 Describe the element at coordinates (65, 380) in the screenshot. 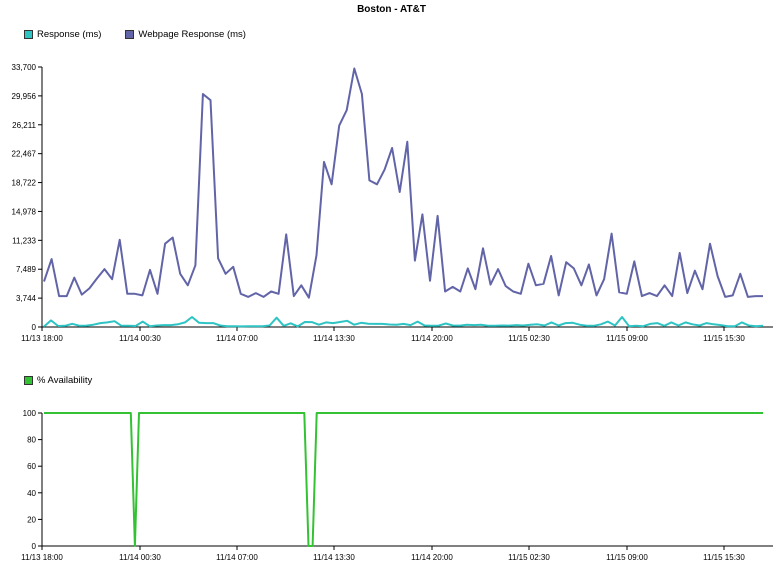

I see `legend-label-availability: % Availability` at that location.